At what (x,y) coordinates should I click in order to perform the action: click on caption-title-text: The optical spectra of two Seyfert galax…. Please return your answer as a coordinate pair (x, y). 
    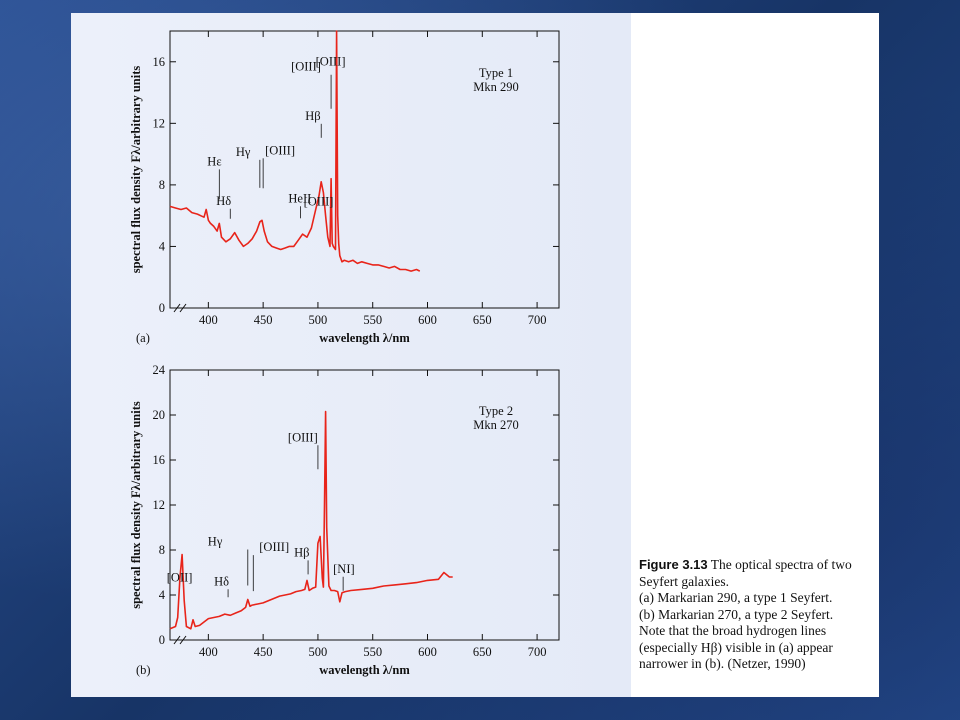
    Looking at the image, I should click on (745, 573).